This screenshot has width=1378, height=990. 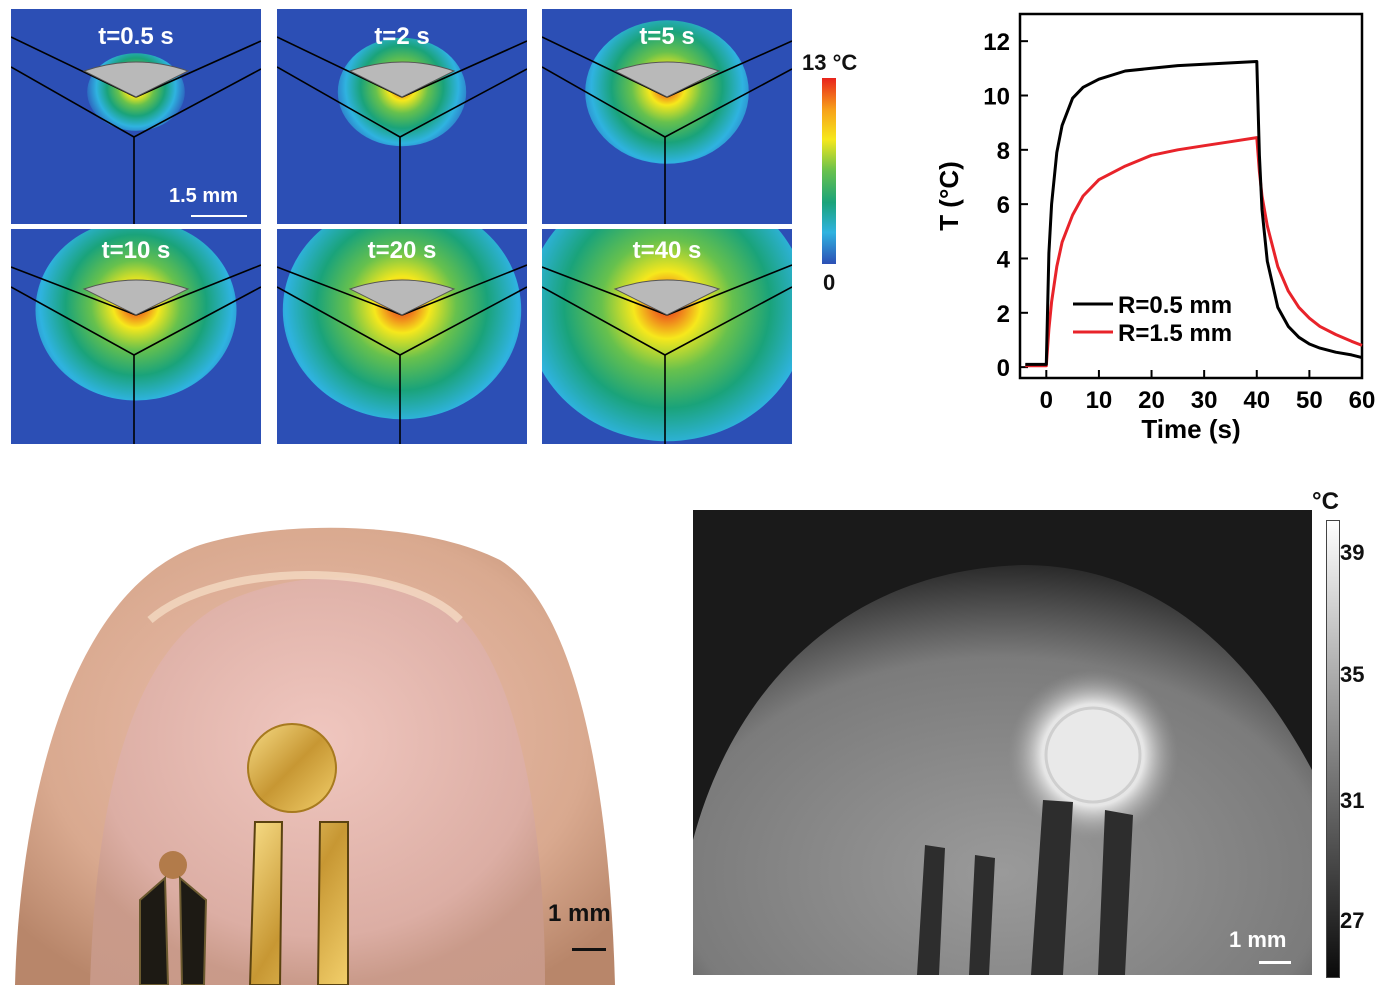 I want to click on x-tick-label: 40, so click(x=1256, y=400).